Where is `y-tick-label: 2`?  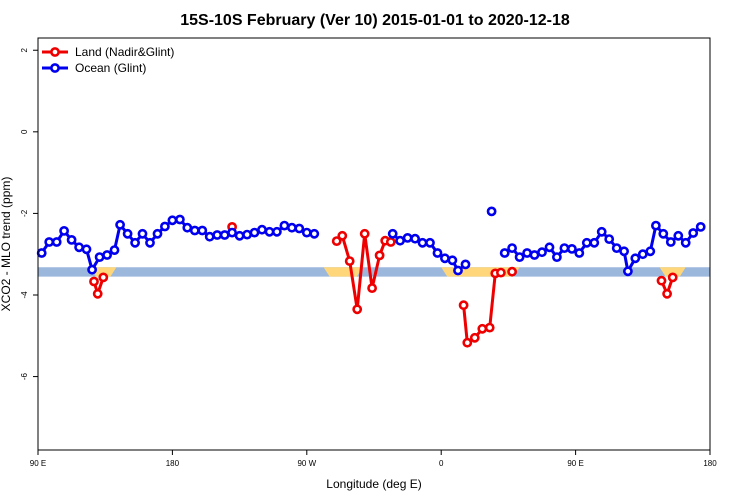 y-tick-label: 2 is located at coordinates (24, 49).